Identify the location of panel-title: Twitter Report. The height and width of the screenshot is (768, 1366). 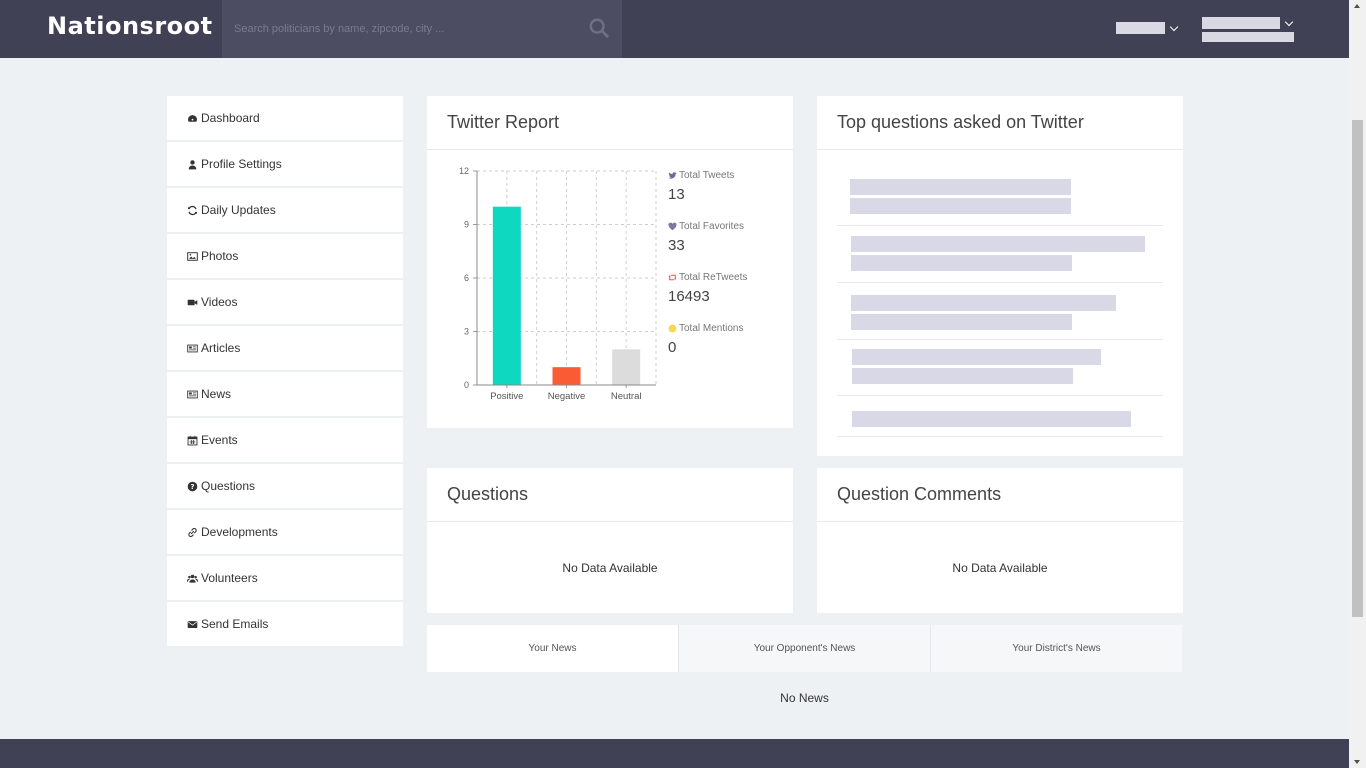
(610, 123).